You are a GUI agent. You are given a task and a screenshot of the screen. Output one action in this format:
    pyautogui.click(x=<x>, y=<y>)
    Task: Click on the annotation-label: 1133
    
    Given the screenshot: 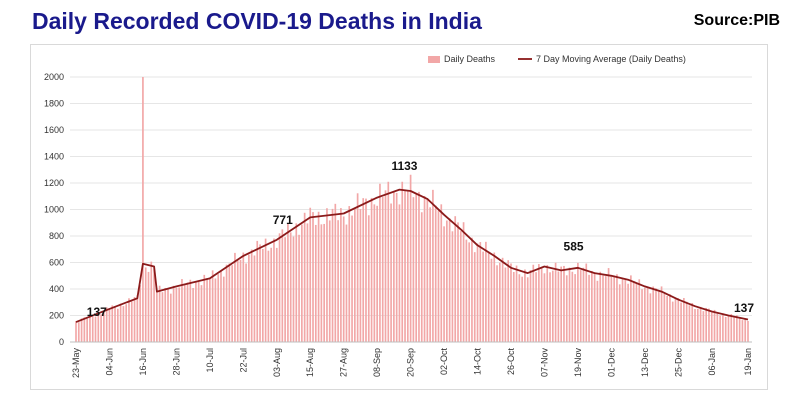 What is the action you would take?
    pyautogui.click(x=404, y=166)
    